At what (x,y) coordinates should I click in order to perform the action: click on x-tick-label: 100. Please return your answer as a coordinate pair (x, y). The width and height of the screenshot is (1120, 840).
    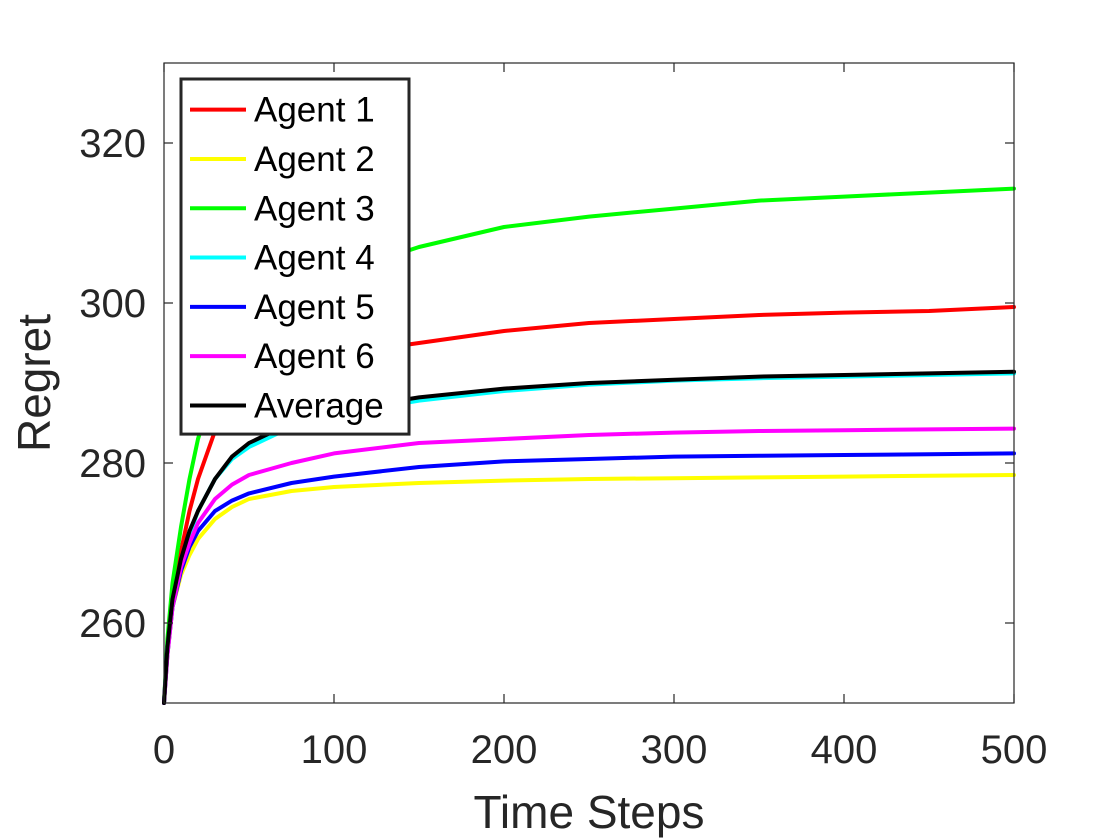
    Looking at the image, I should click on (334, 750).